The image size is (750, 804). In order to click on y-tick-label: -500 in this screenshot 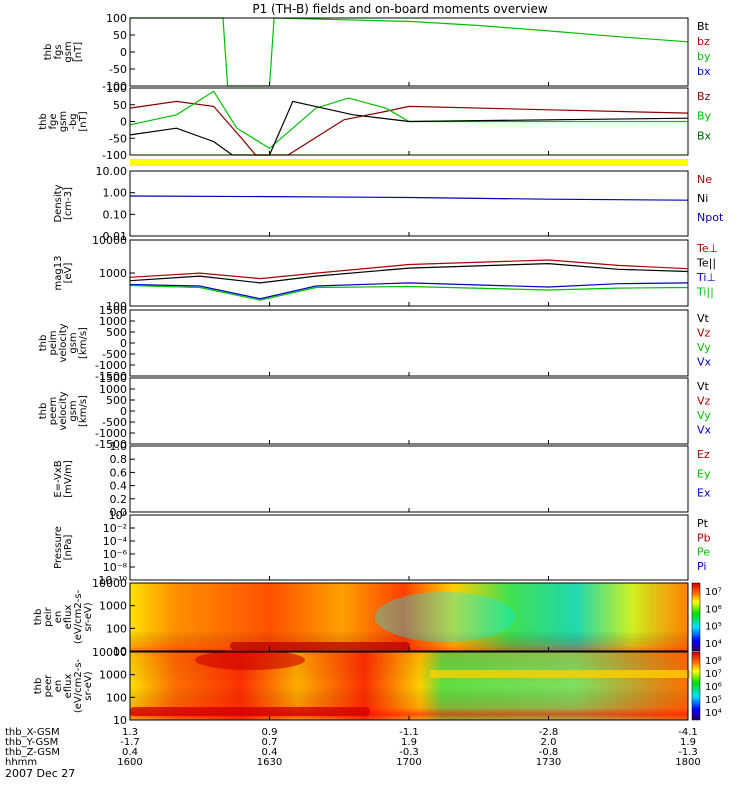, I will do `click(114, 422)`.